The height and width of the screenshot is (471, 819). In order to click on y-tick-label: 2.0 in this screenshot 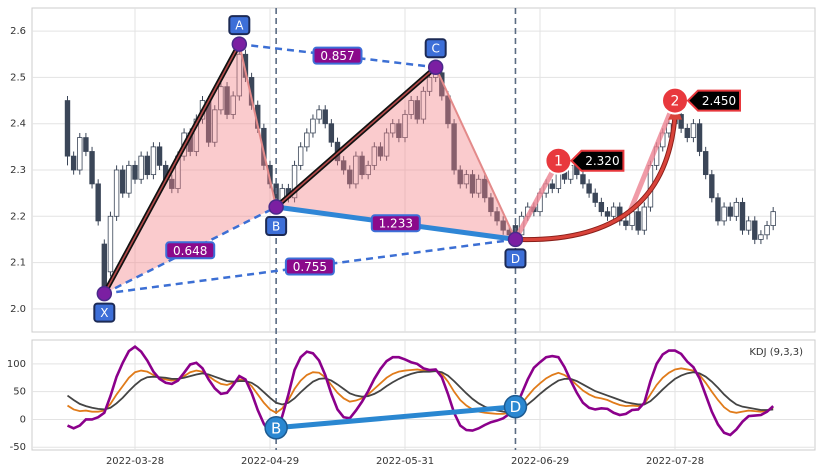, I will do `click(18, 309)`.